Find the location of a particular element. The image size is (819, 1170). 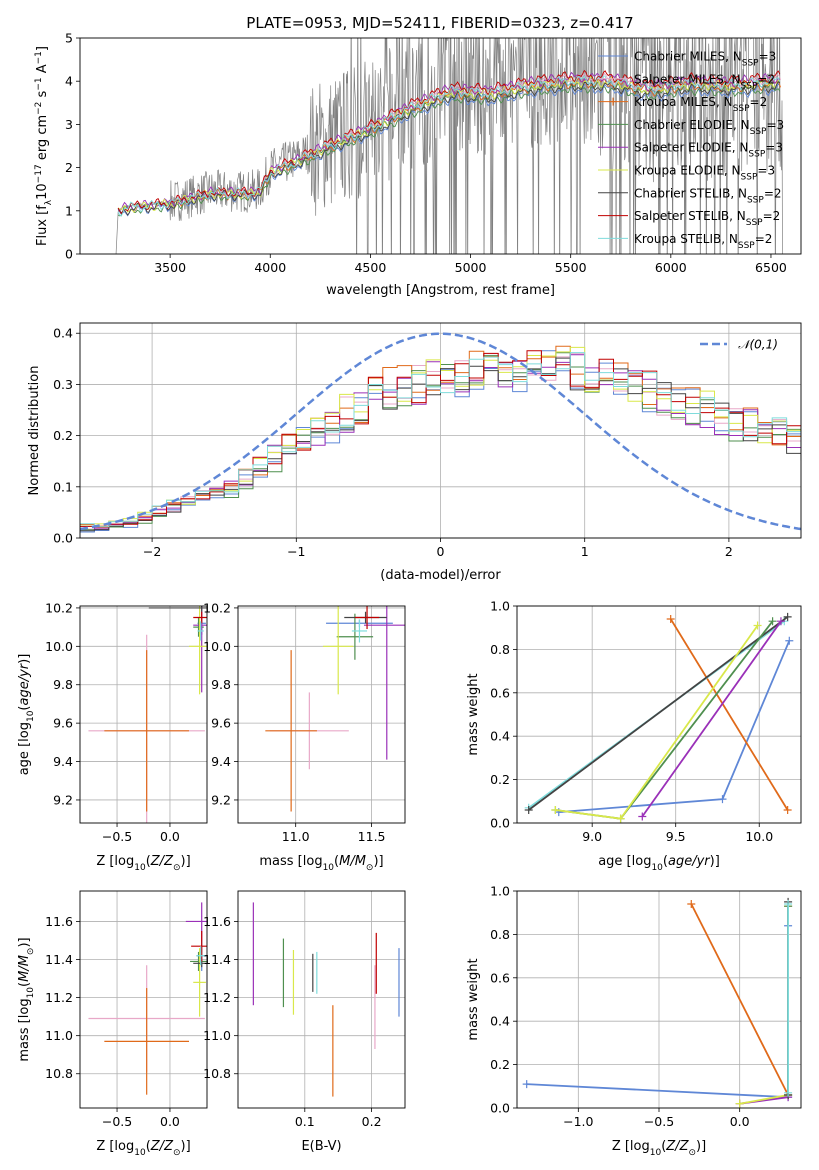

weight-vs-metallicity-frame is located at coordinates (659, 999).